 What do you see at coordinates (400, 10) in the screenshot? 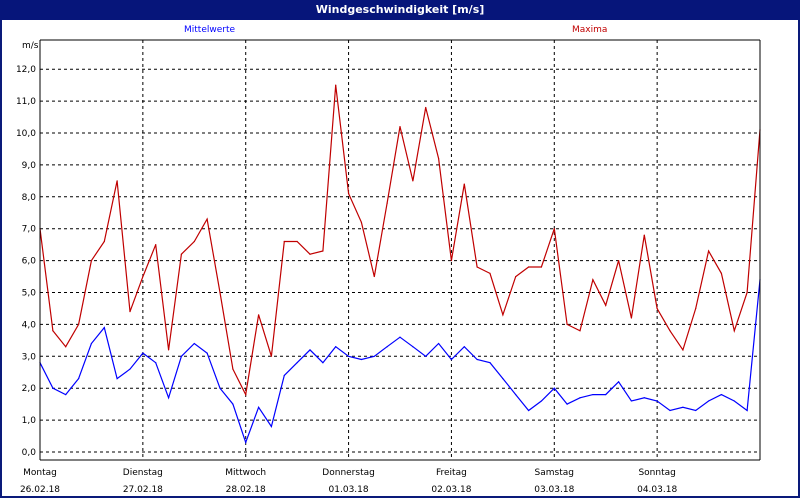
I see `window-title-bar: Windgeschwindigkeit [m/s]` at bounding box center [400, 10].